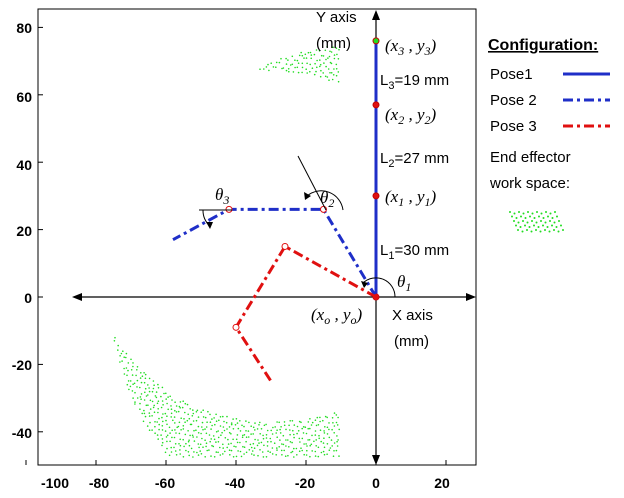 This screenshot has height=498, width=624. Describe the element at coordinates (274, 297) in the screenshot. I see `x-axis-arrow` at that location.